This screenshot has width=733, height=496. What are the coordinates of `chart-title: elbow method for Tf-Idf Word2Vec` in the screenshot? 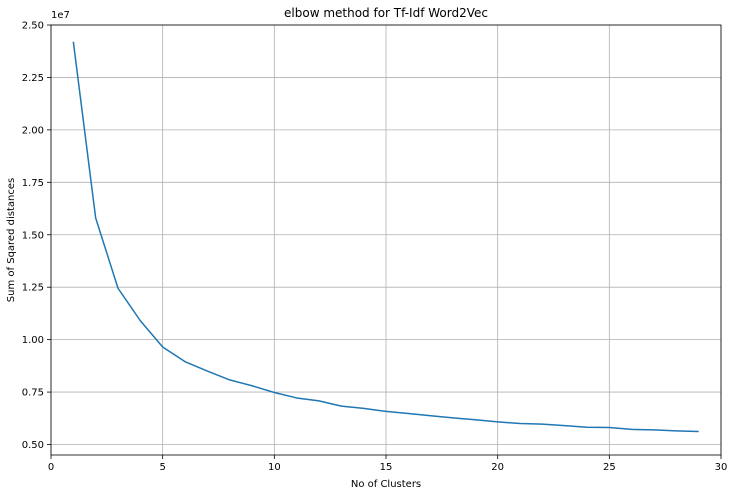 It's located at (386, 13).